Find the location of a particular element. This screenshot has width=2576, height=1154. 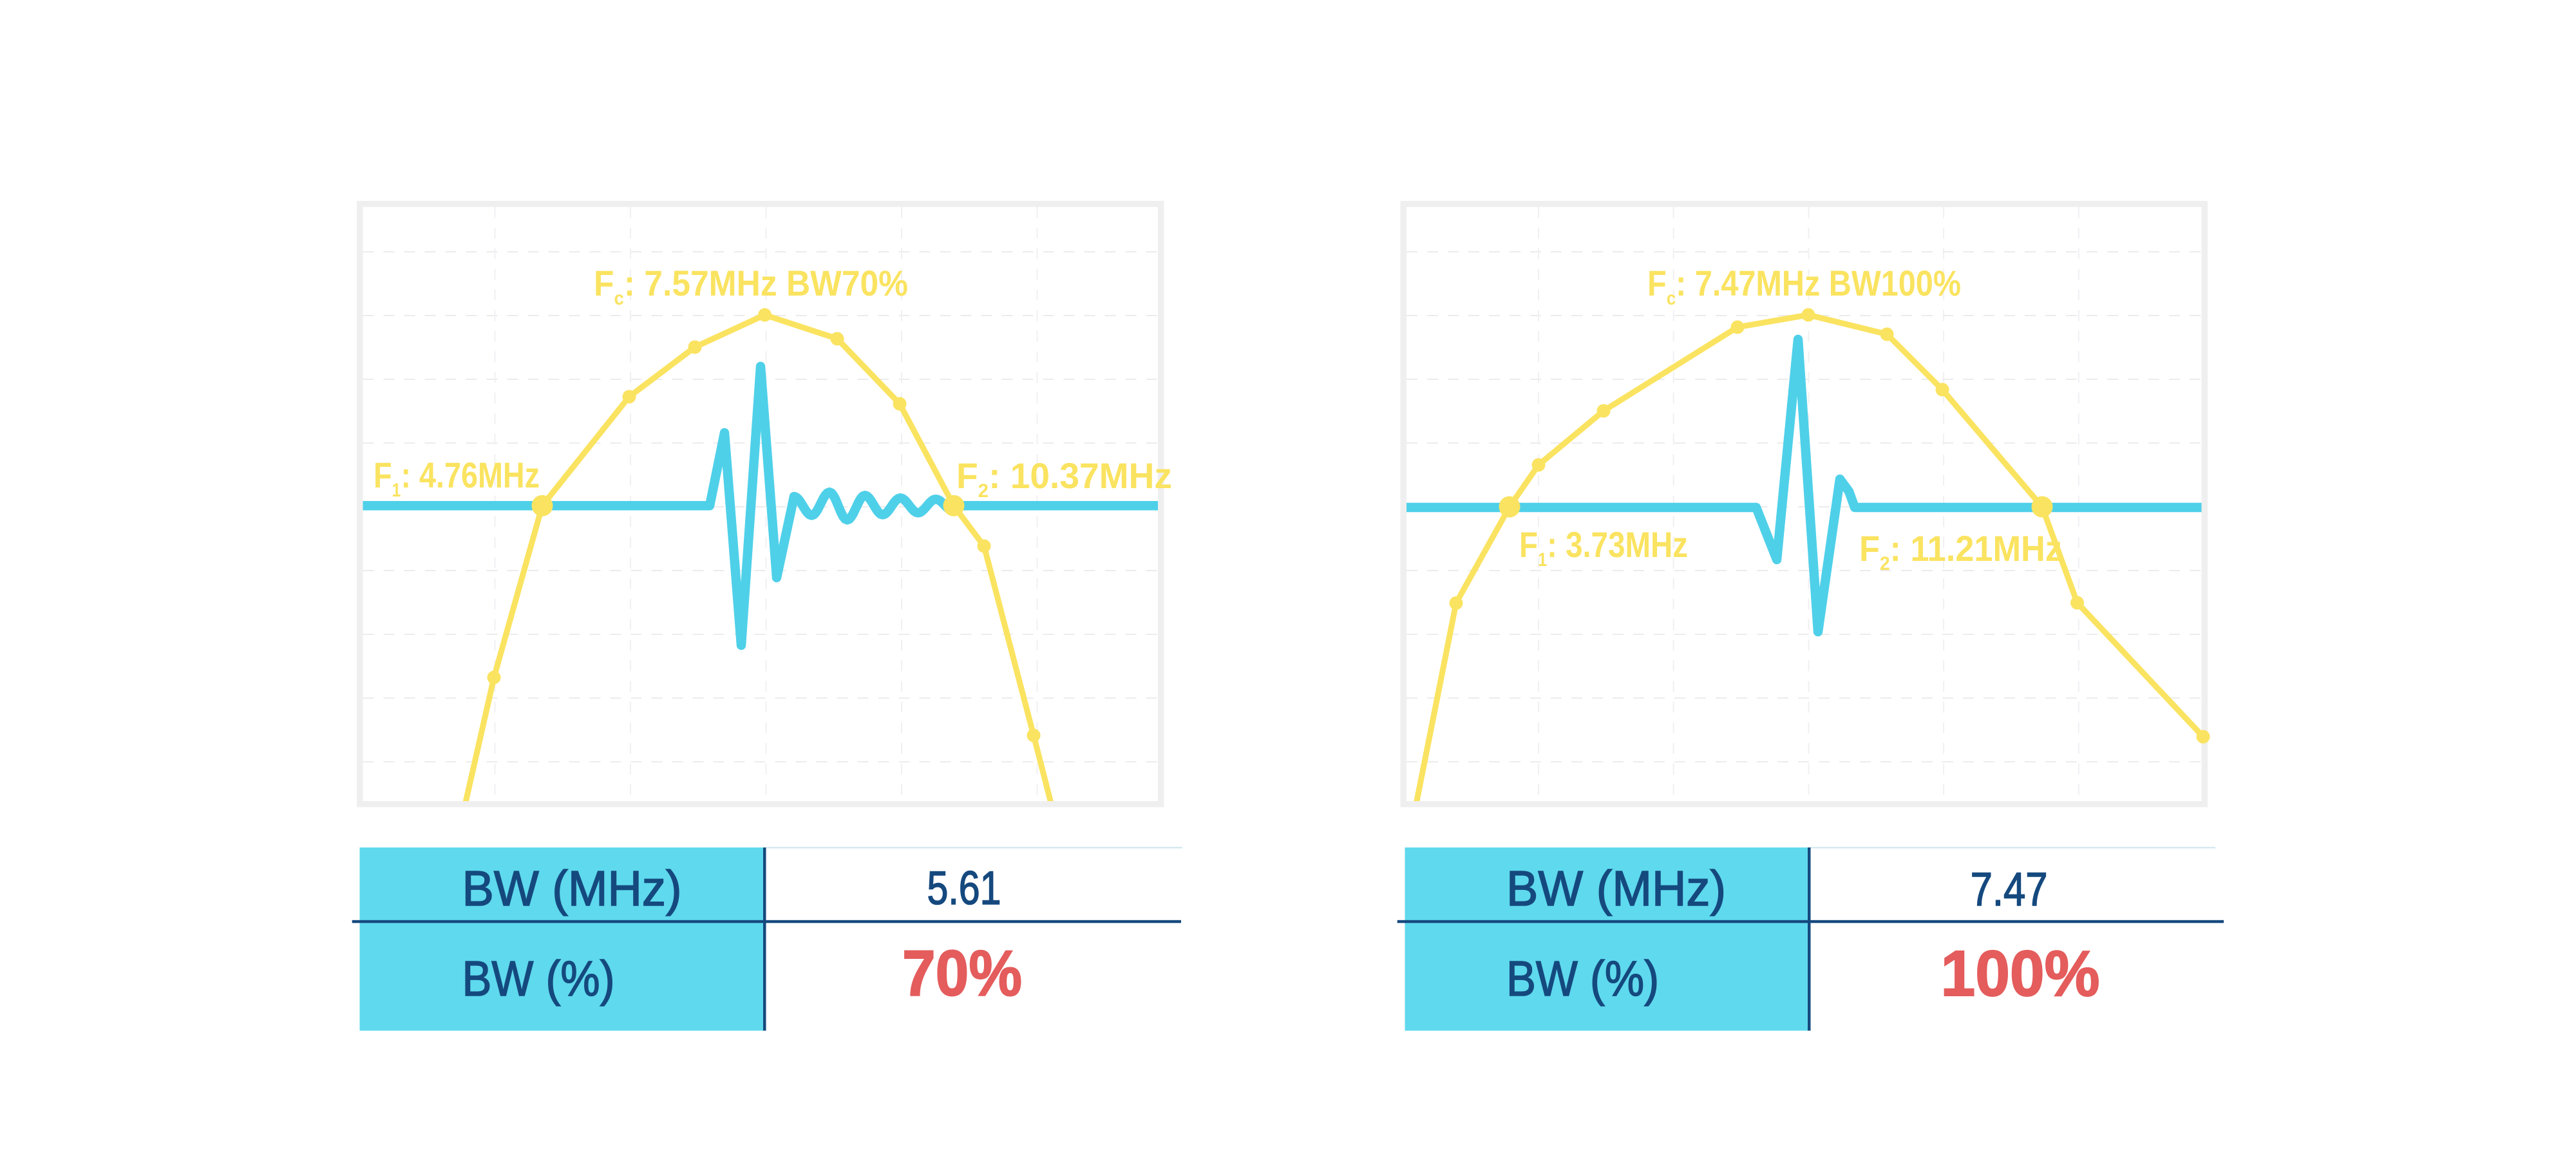

svg-text: 70% is located at coordinates (962, 973).